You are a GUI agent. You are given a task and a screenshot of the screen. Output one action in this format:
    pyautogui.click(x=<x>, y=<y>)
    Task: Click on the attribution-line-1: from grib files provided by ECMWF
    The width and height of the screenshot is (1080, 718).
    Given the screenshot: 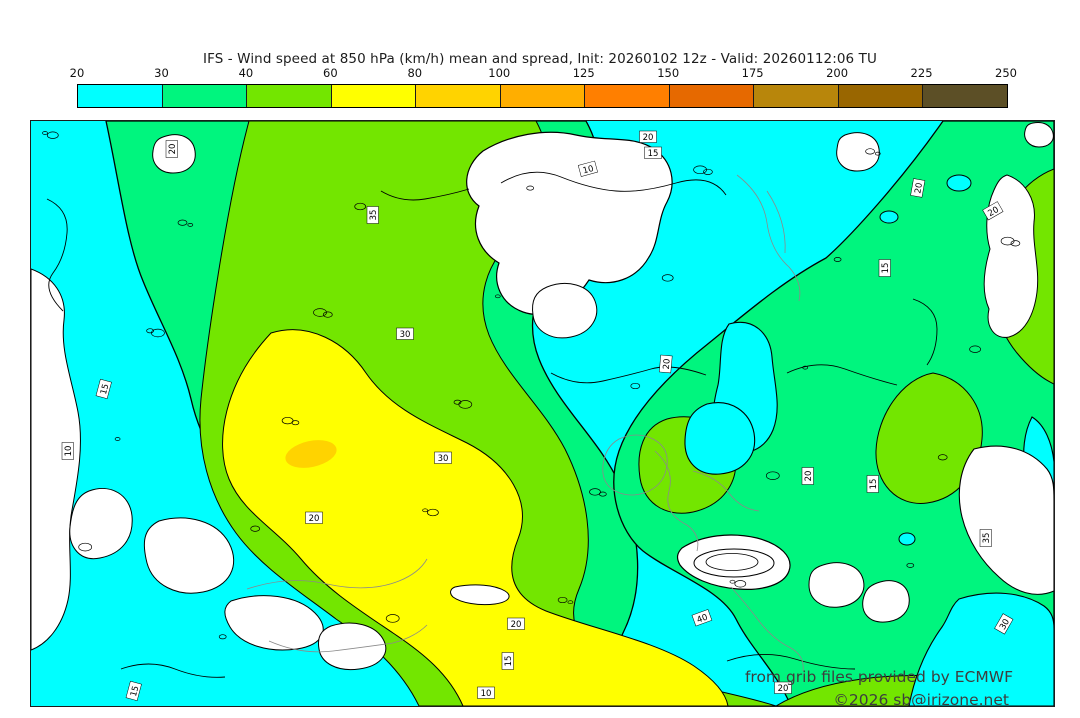 What is the action you would take?
    pyautogui.click(x=879, y=677)
    